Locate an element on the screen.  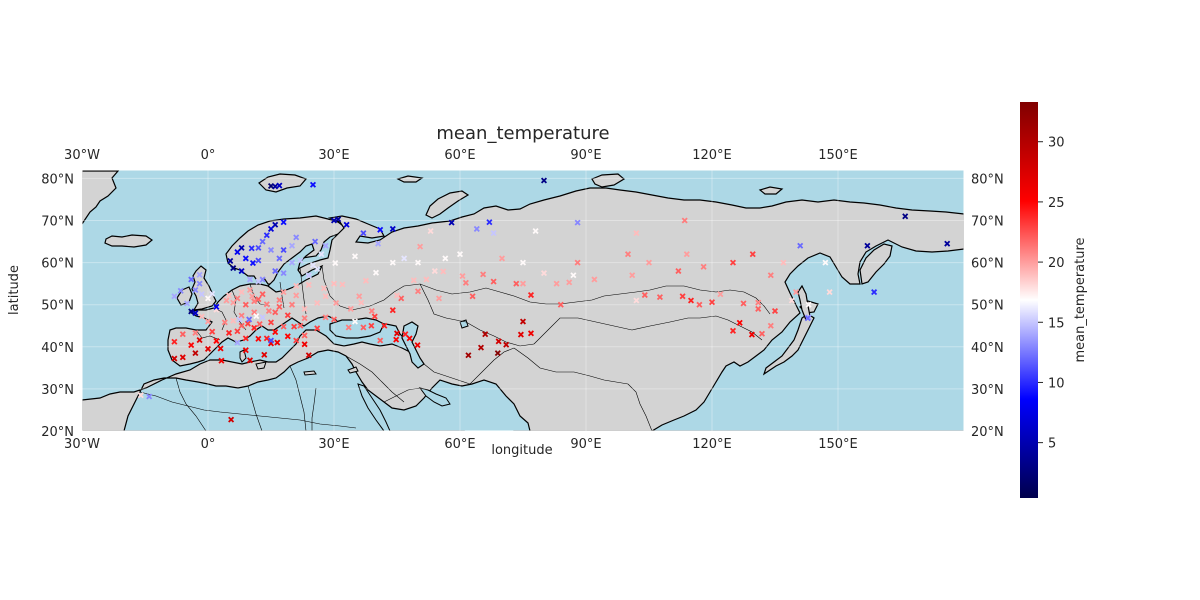
y-axis-label: latitude is located at coordinates (14, 290).